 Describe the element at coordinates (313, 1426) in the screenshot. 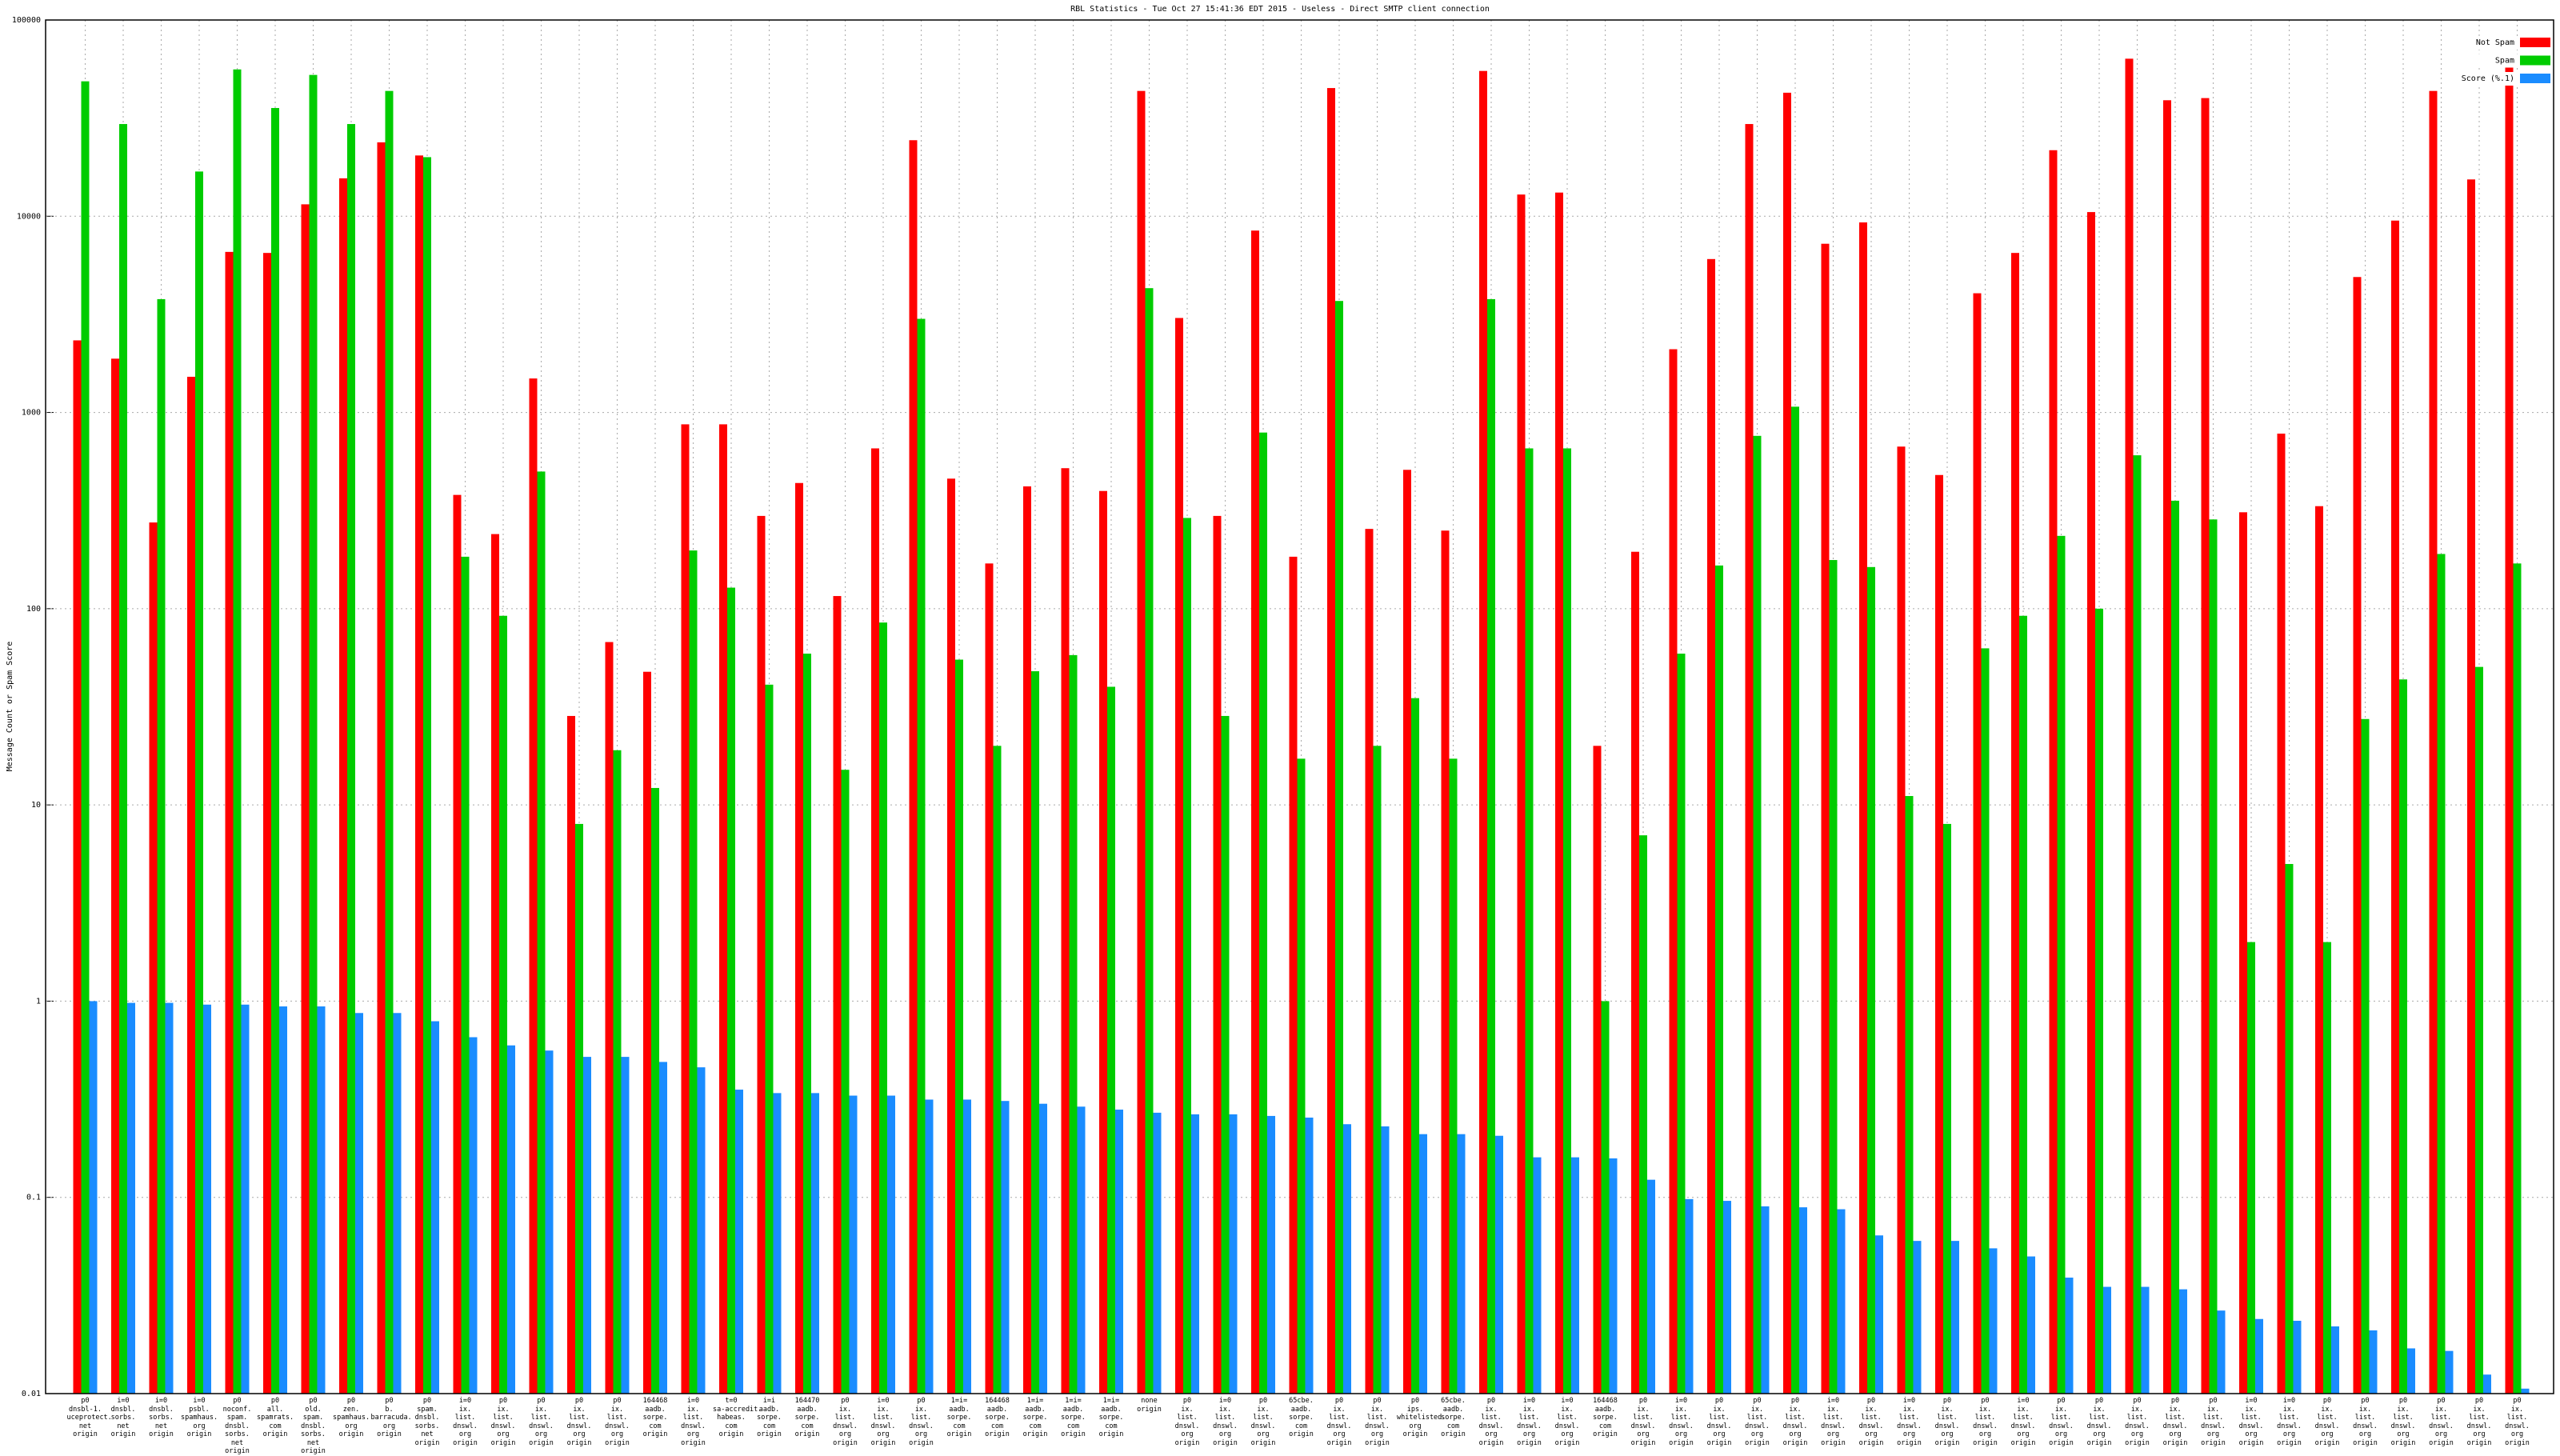

I see `x-tick-label: p0 old. spam. dnsbl. sorbs. net origin` at that location.